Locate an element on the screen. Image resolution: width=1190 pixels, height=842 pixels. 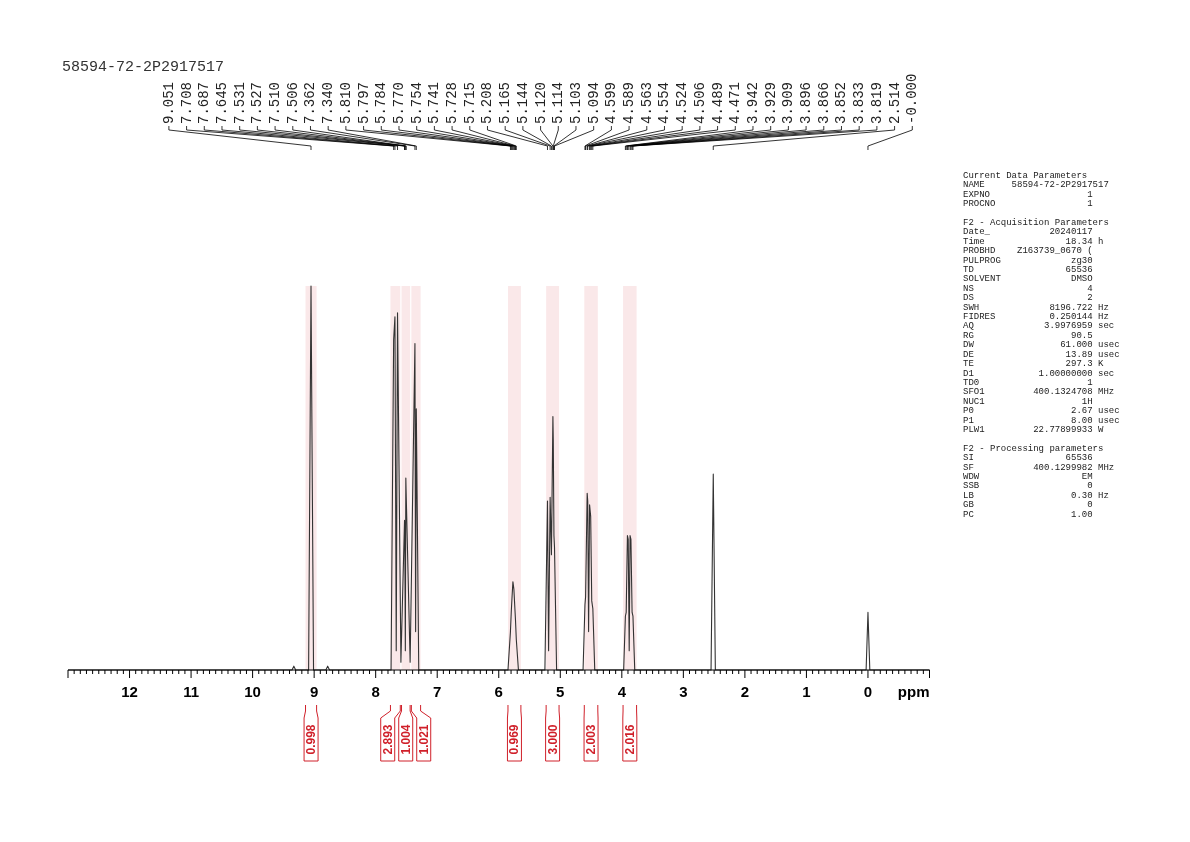
annotation: 5.165 is located at coordinates (505, 102).